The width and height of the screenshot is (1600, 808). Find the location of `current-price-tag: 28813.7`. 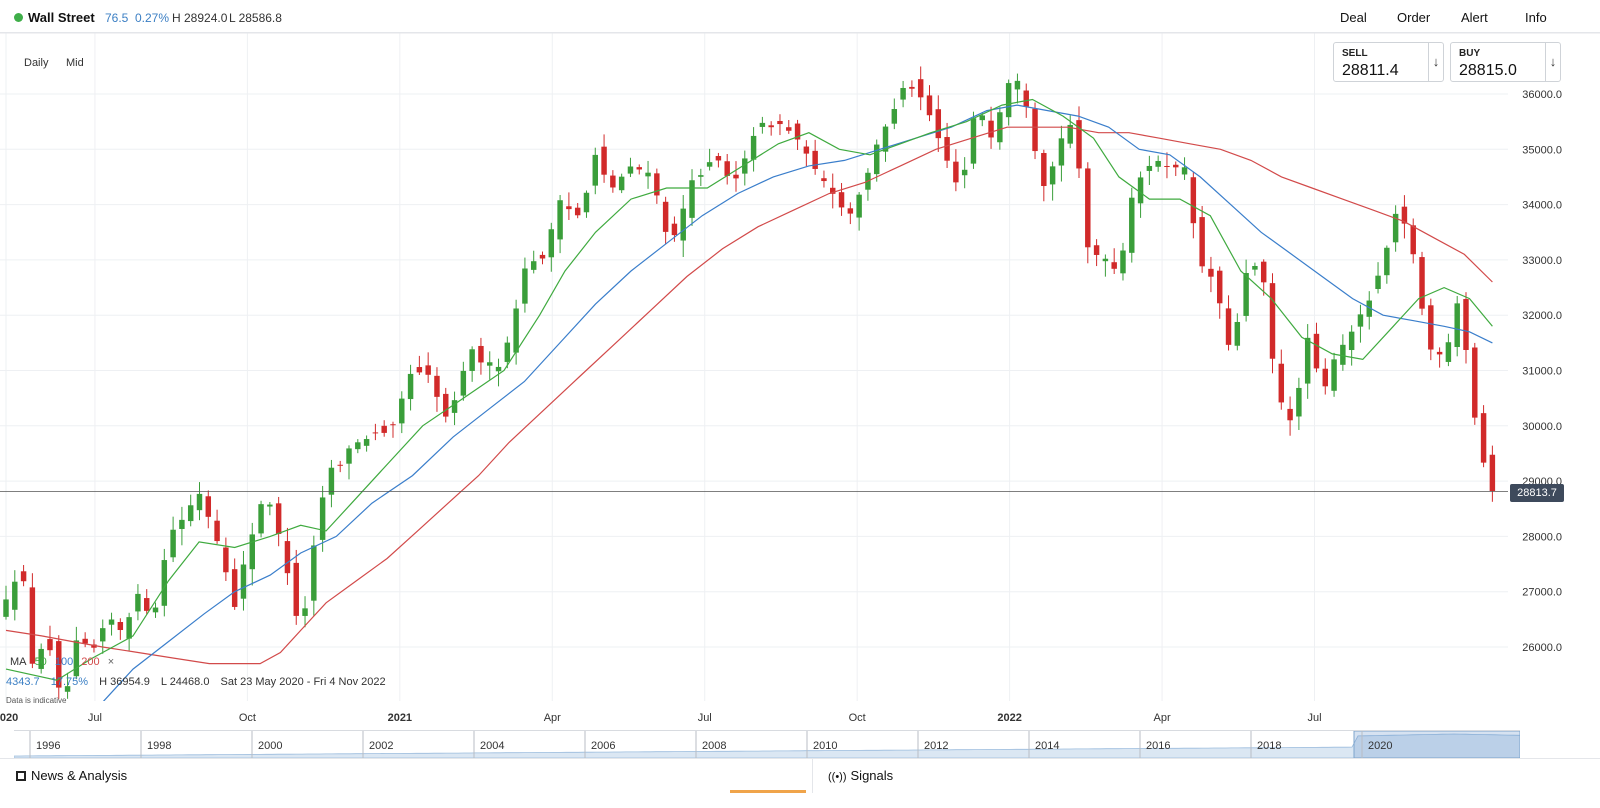

current-price-tag: 28813.7 is located at coordinates (1537, 493).